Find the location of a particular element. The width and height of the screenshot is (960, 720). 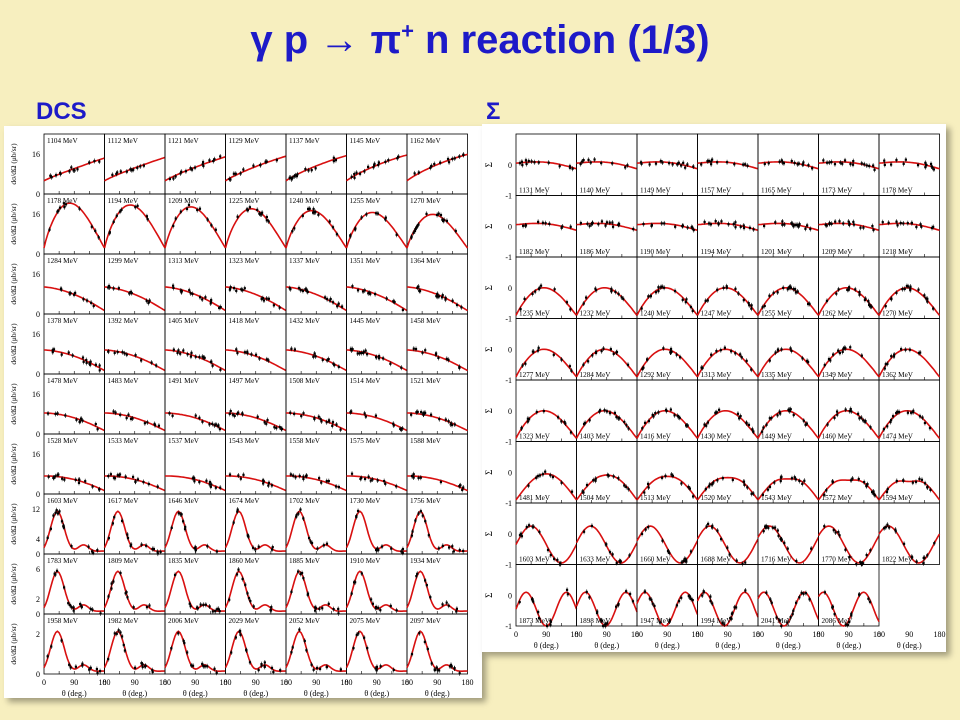

dcs-energy-label: 1458 MeV is located at coordinates (426, 321).